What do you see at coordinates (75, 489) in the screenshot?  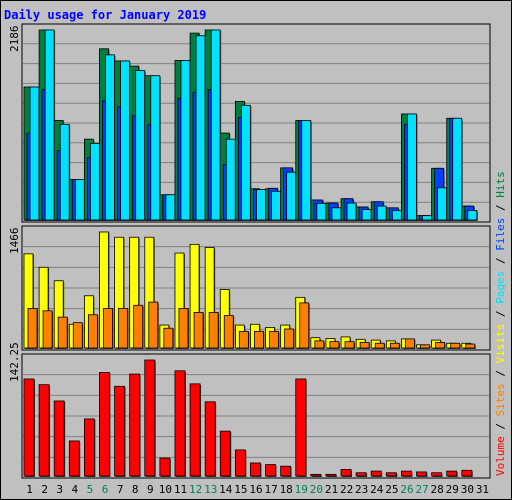 I see `x-tick-label: 4` at bounding box center [75, 489].